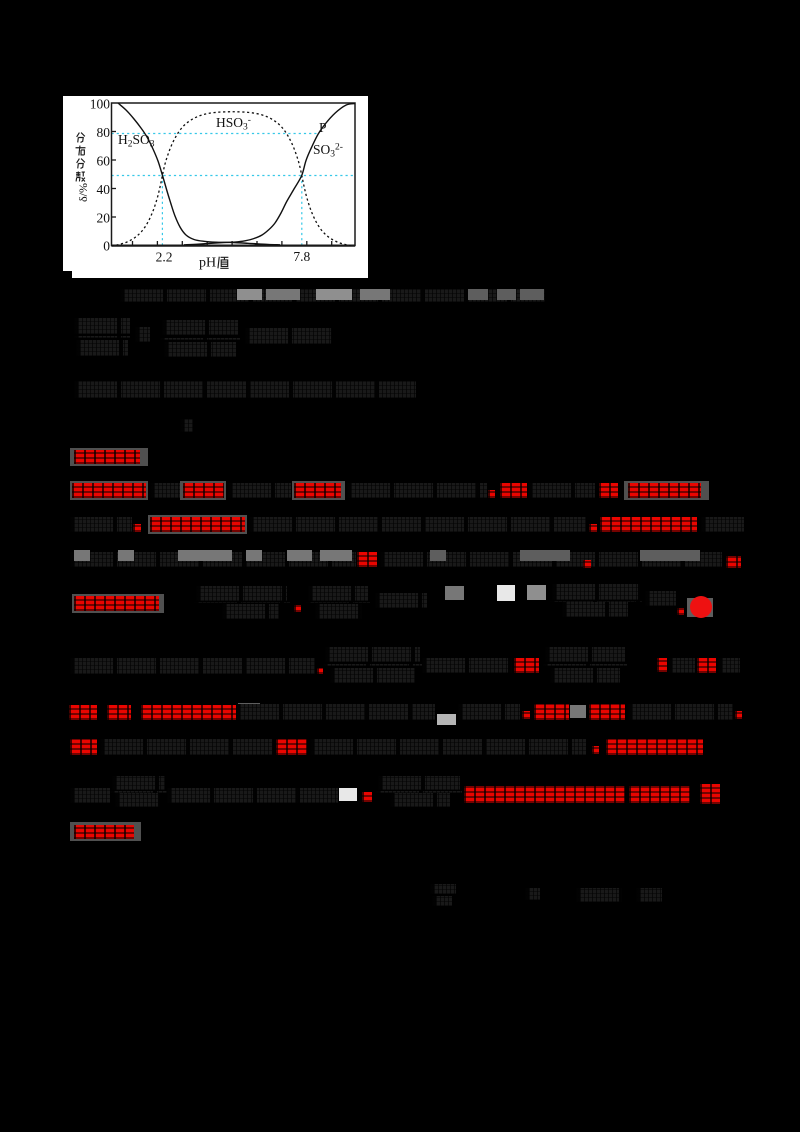 Image resolution: width=800 pixels, height=1132 pixels. What do you see at coordinates (136, 141) in the screenshot?
I see `svg-text: H2SO3` at bounding box center [136, 141].